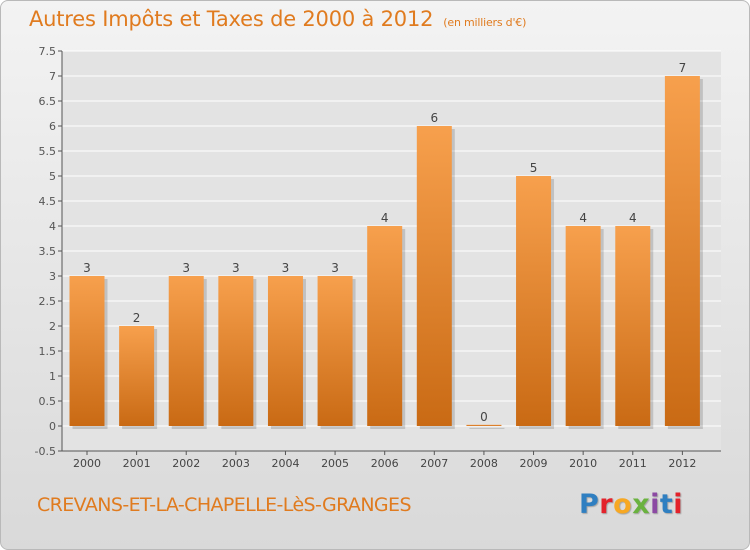 This screenshot has height=550, width=750. I want to click on chart-unit: (en milliers d'€), so click(485, 22).